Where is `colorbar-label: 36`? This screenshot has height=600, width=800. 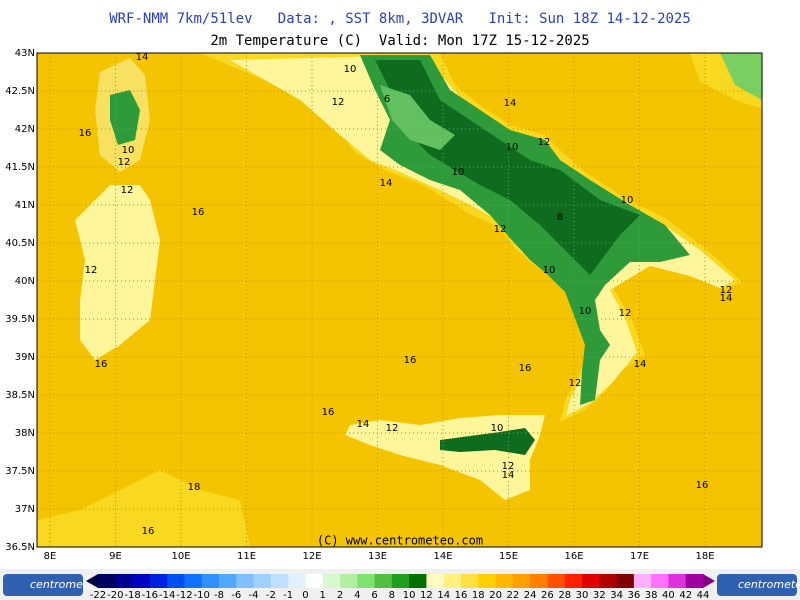
colorbar-label: 36 is located at coordinates (633, 595).